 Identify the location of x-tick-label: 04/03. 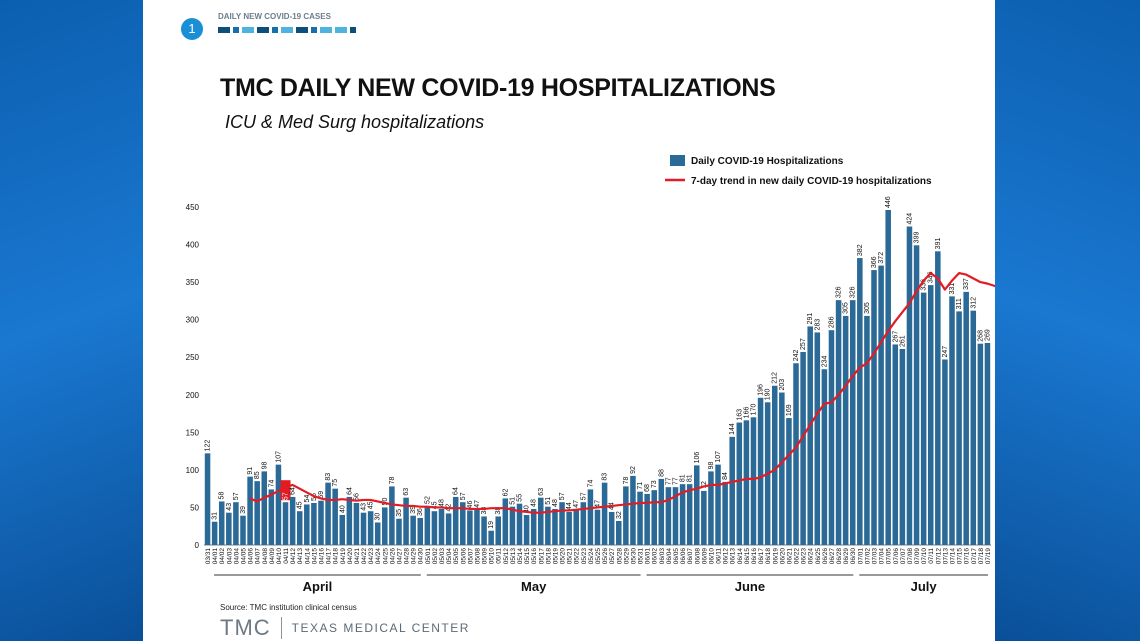
(229, 556).